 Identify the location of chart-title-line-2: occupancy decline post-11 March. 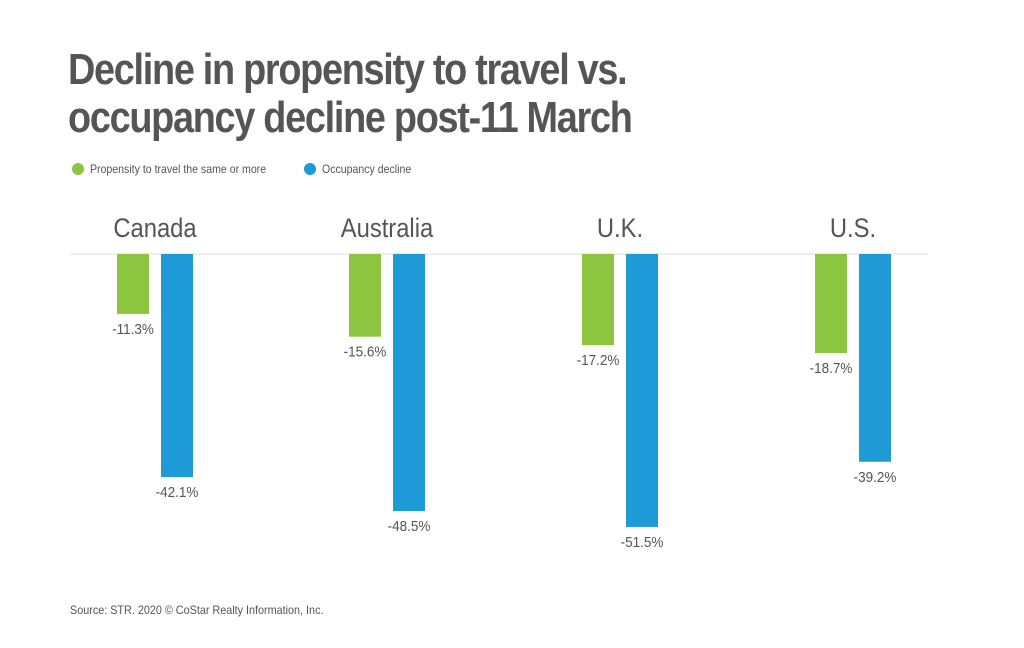
(350, 117).